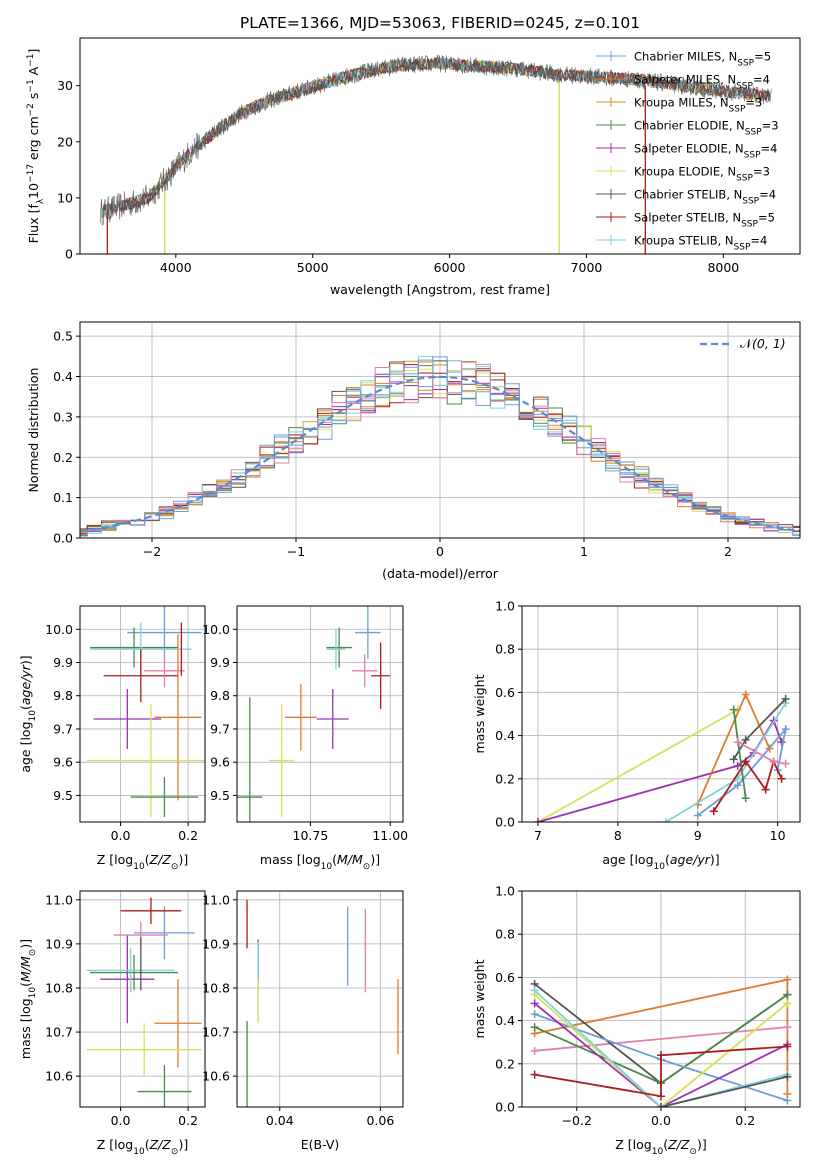 Image resolution: width=819 pixels, height=1170 pixels. I want to click on series-line-elodie_salpeter, so click(661, 1054).